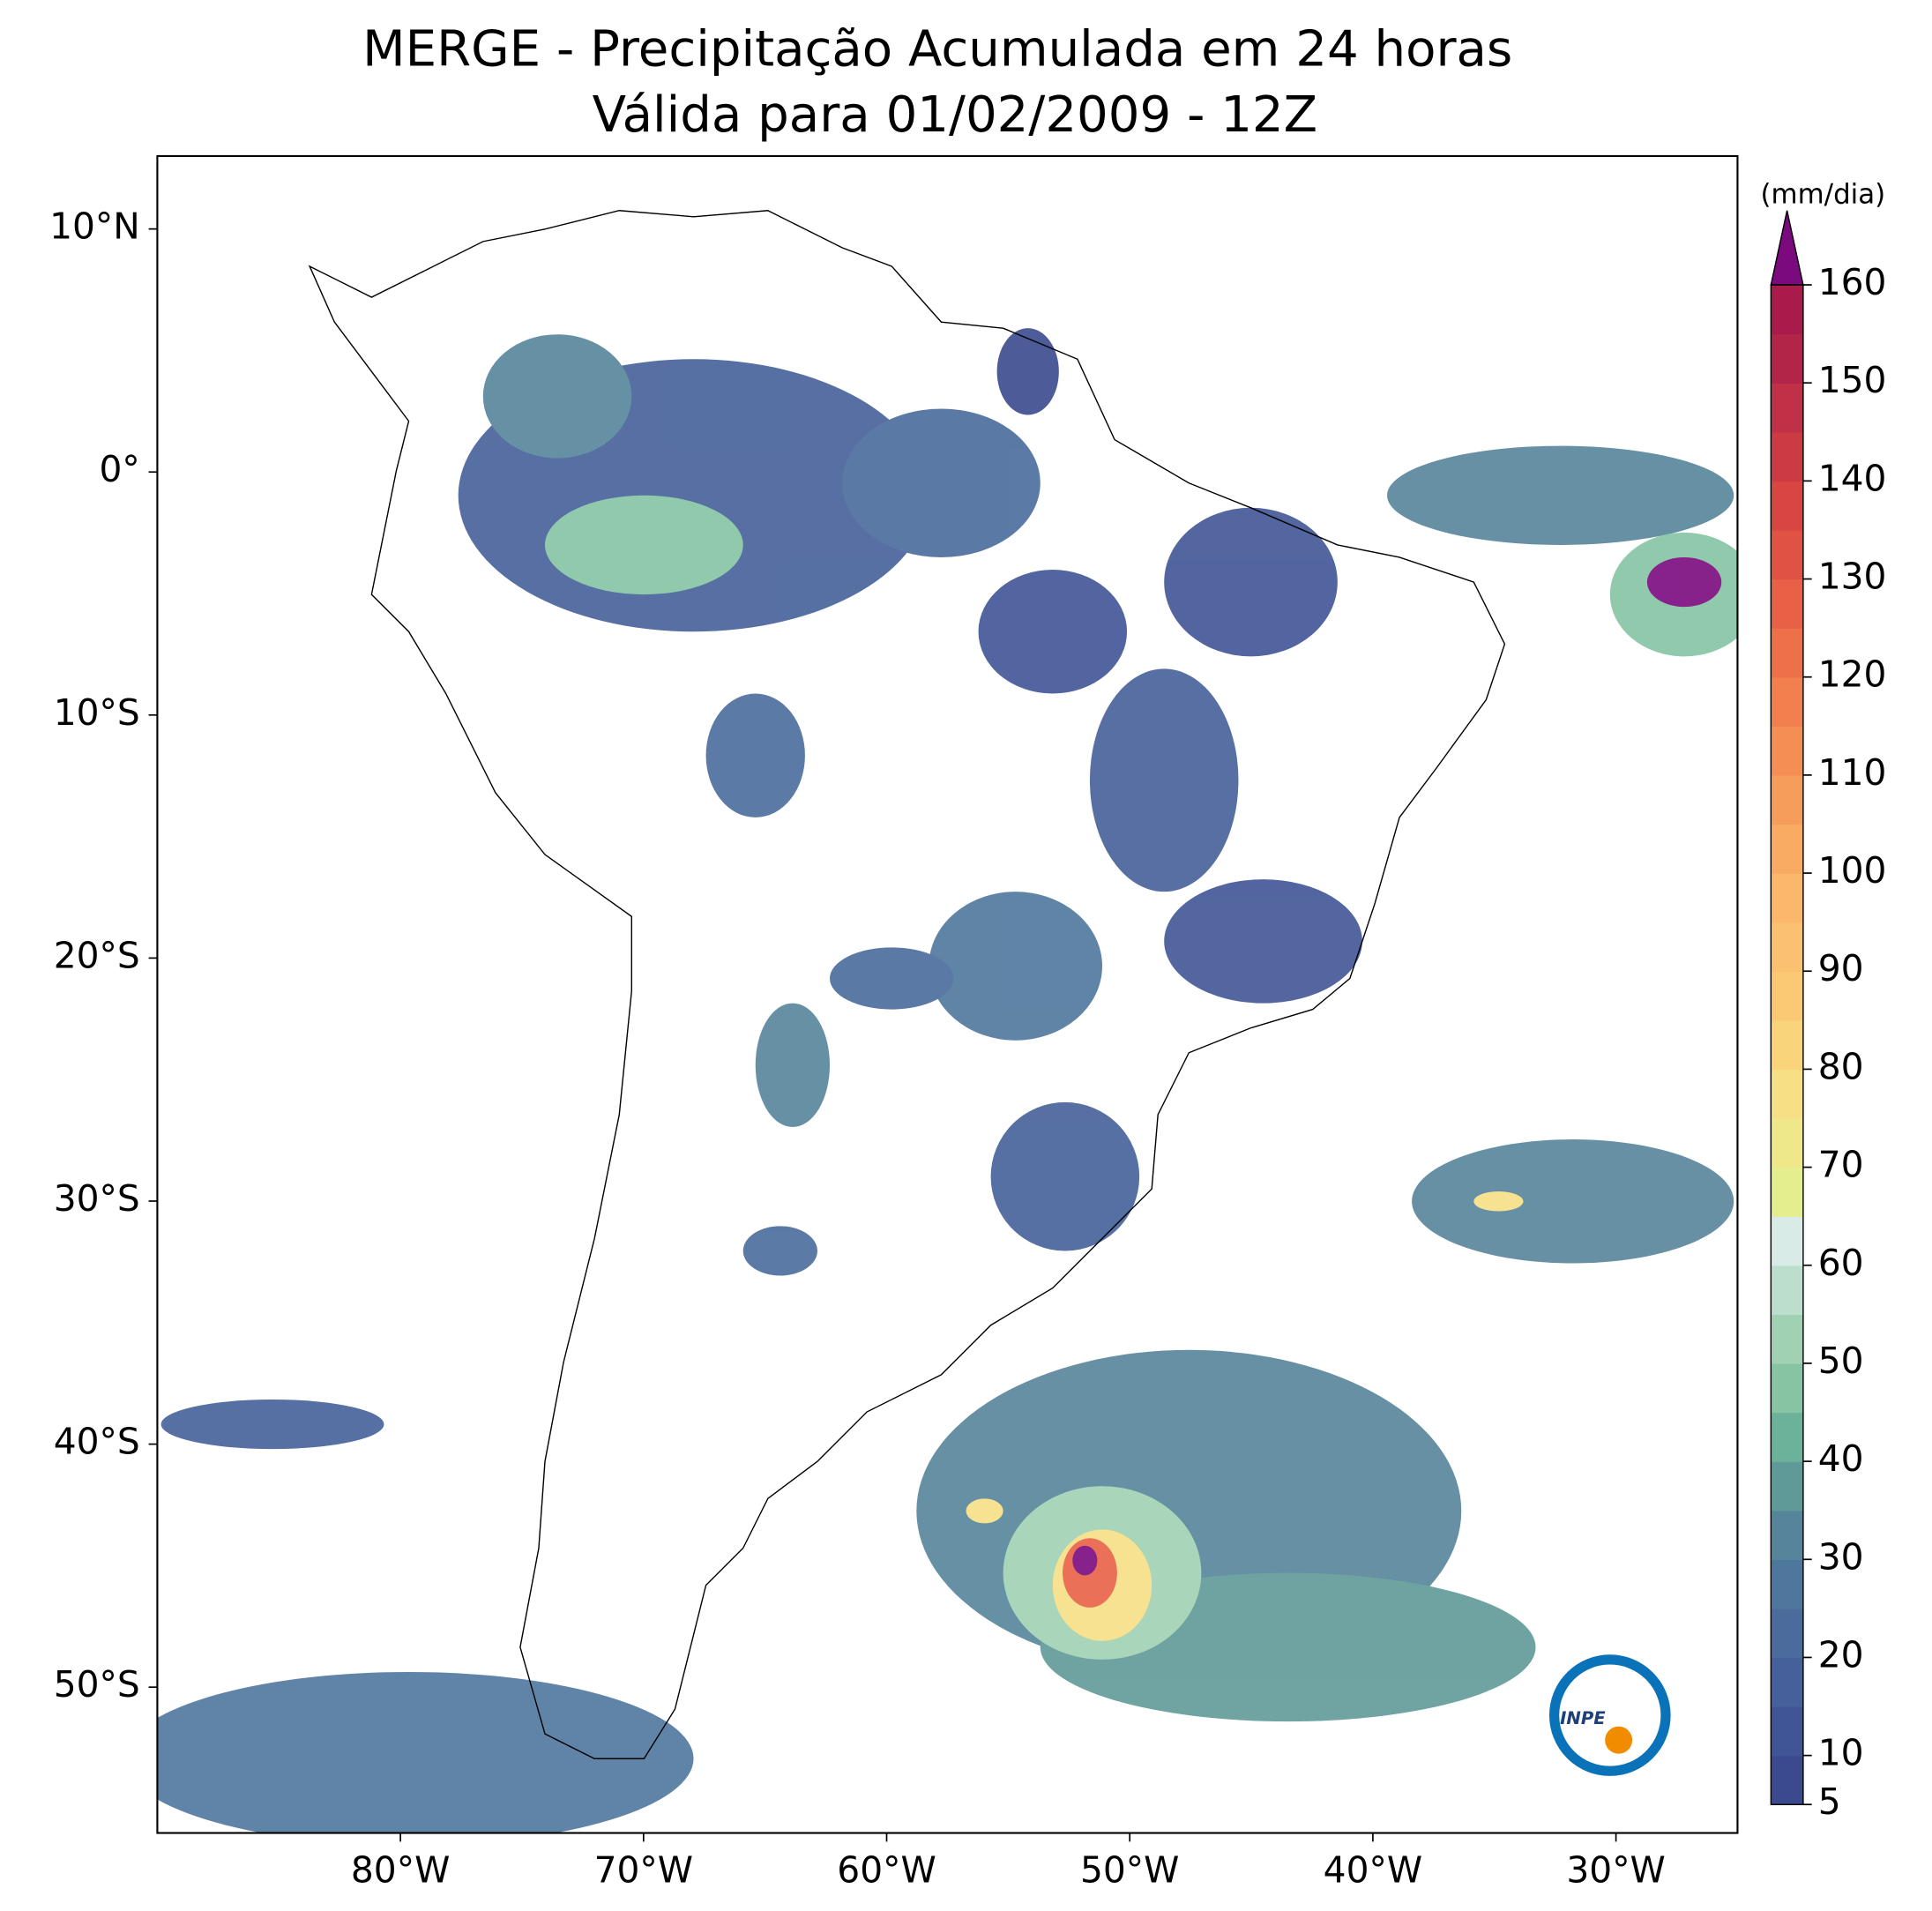 The width and height of the screenshot is (1932, 1911). What do you see at coordinates (886, 1870) in the screenshot?
I see `x-tick-label: 60°W` at bounding box center [886, 1870].